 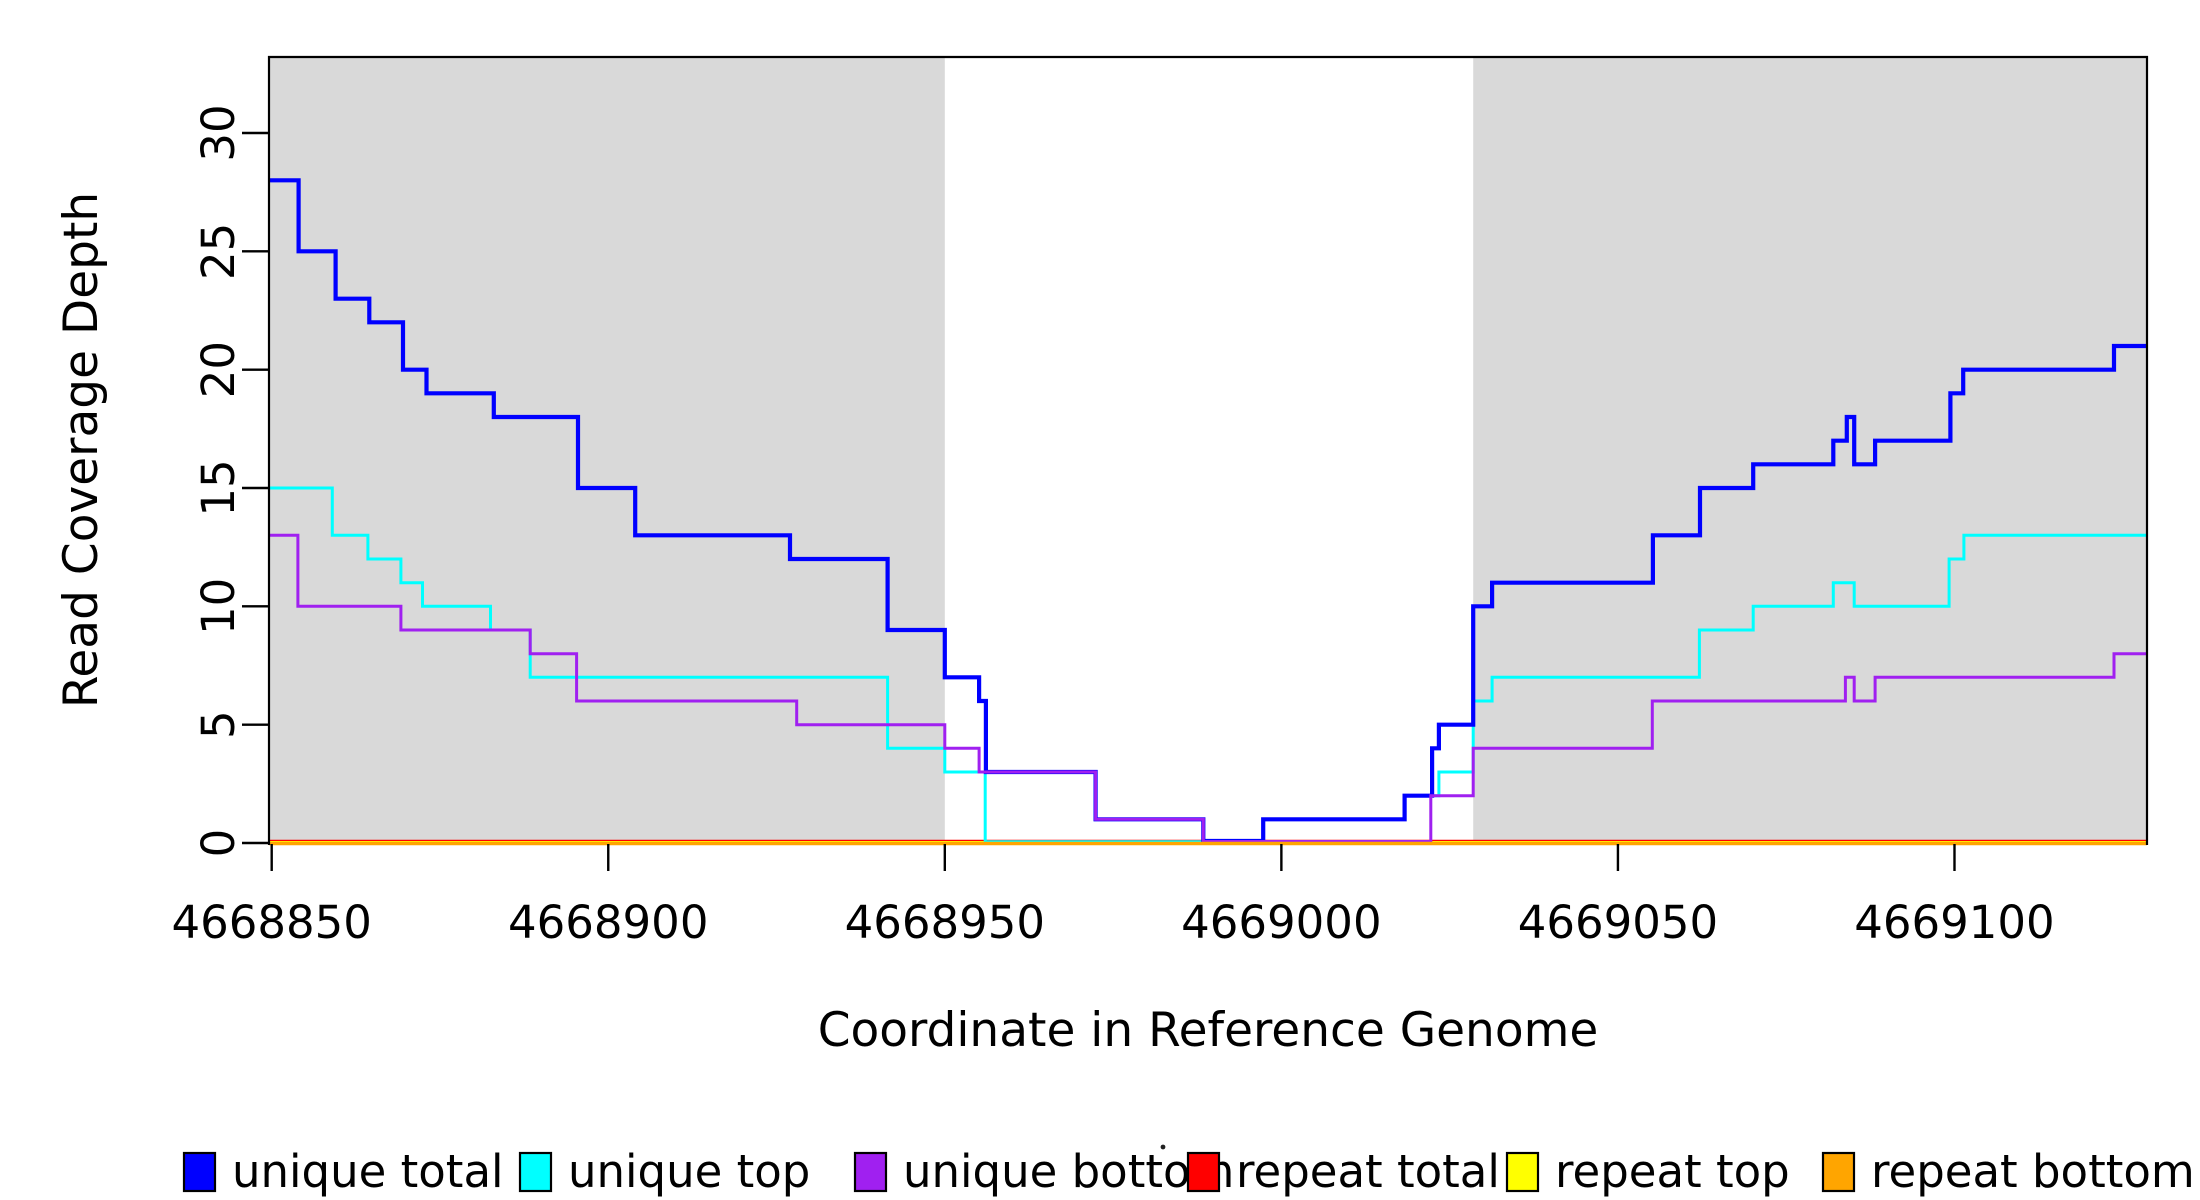 I want to click on y-tick-label-25: 25, so click(x=218, y=251).